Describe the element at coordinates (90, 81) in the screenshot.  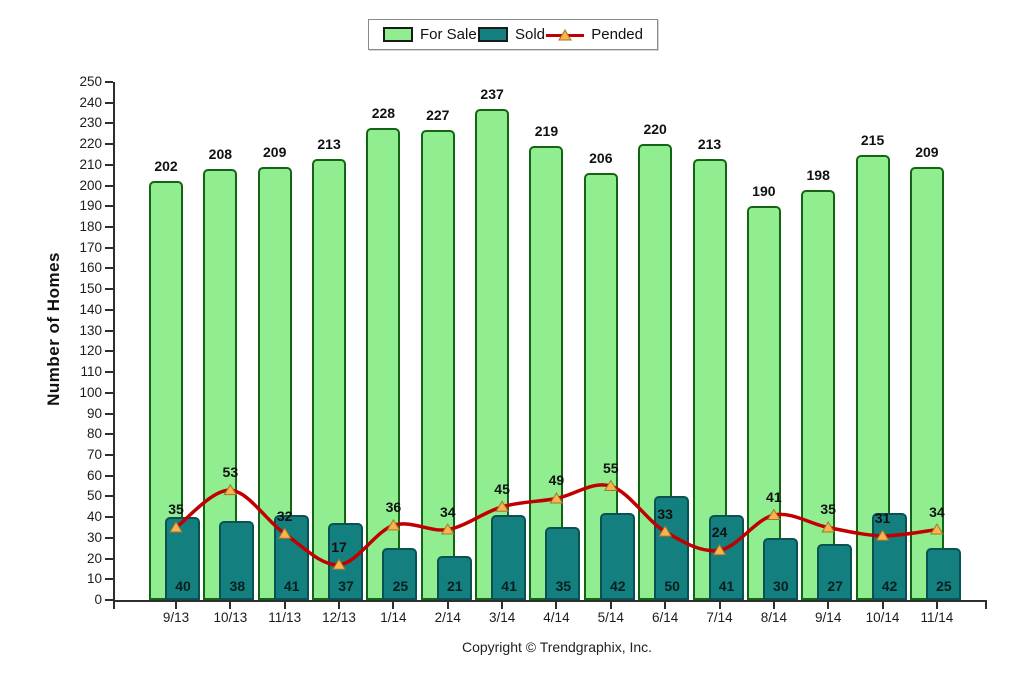
I see `y-tick-label: 250` at that location.